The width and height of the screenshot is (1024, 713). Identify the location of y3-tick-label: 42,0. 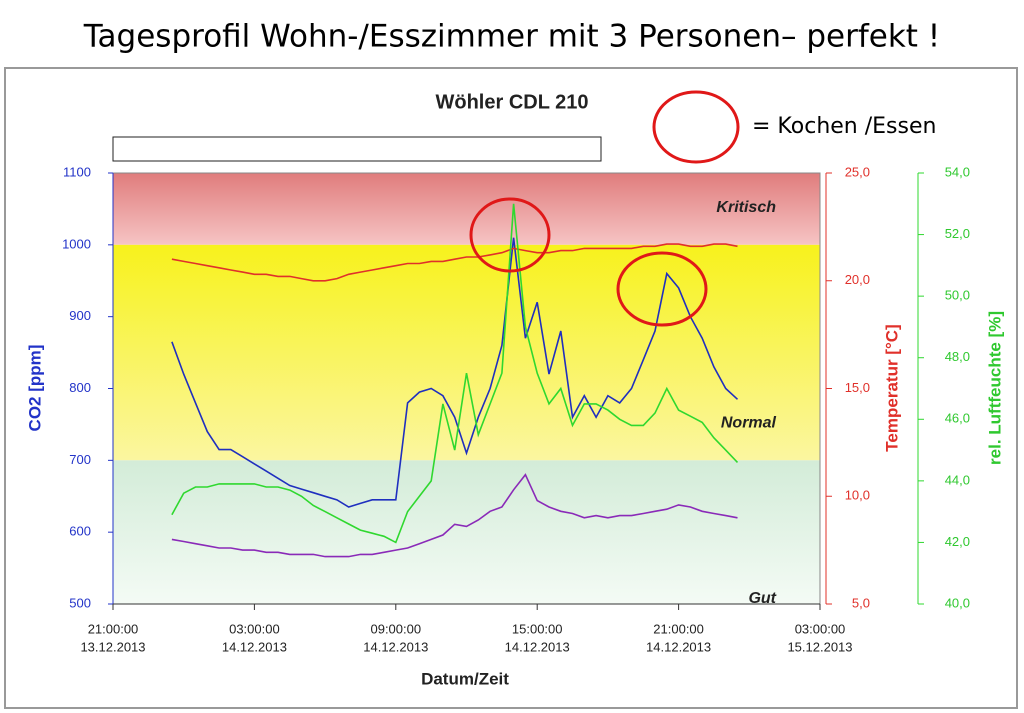
(957, 541).